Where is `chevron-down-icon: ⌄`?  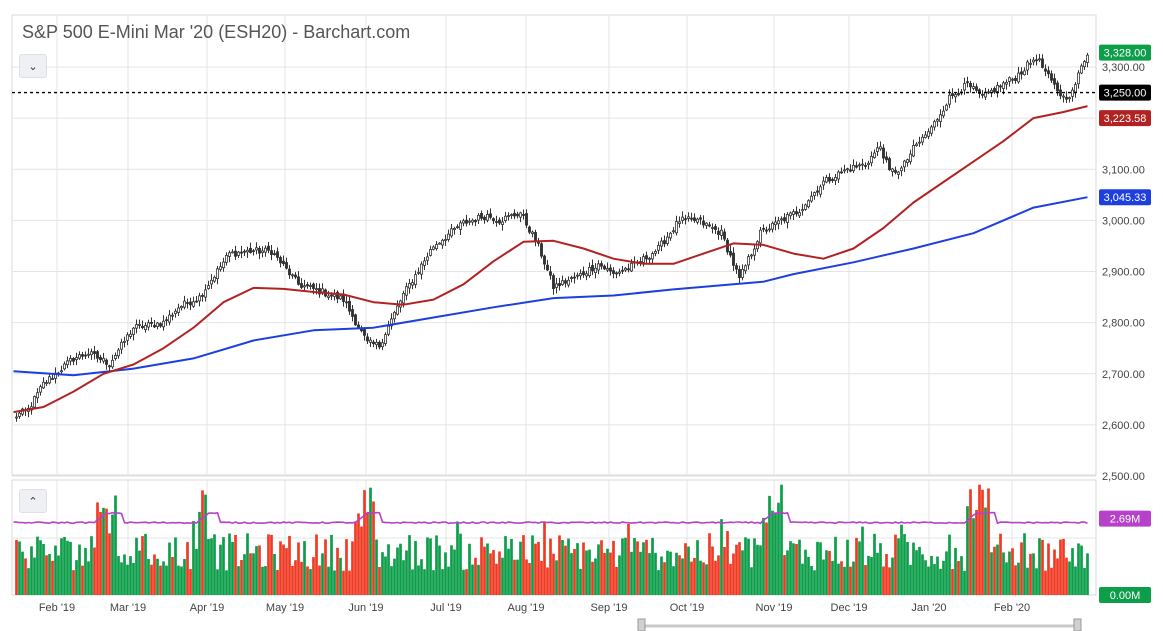 chevron-down-icon: ⌄ is located at coordinates (33, 66).